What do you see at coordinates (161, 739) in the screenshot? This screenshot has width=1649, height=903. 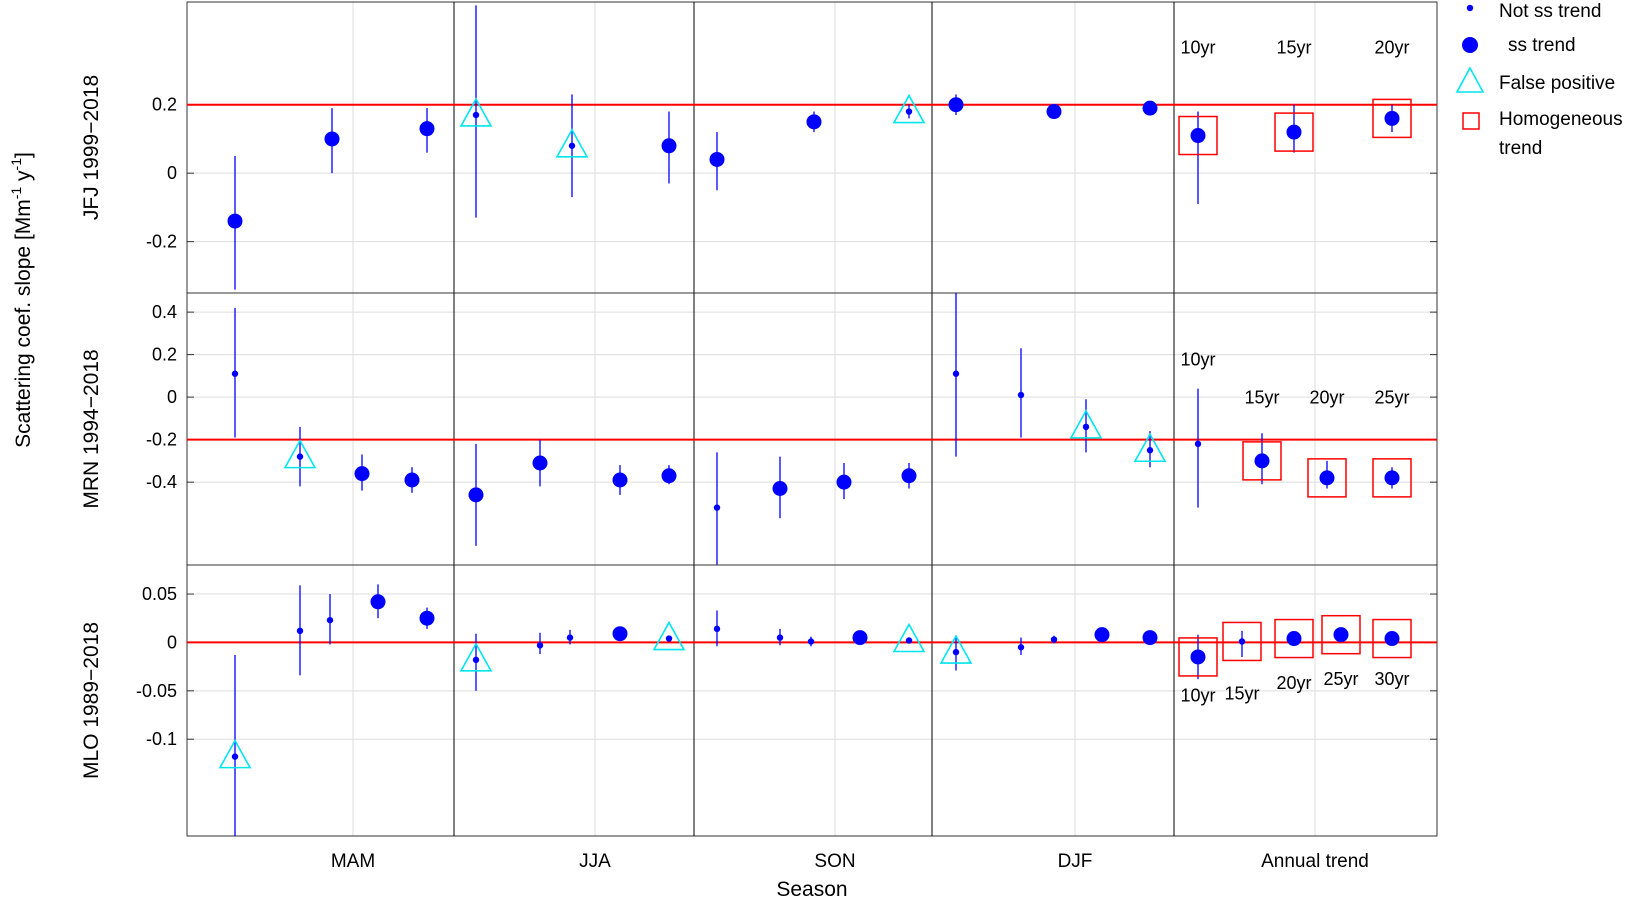 I see `y-tick-label: -0.1` at bounding box center [161, 739].